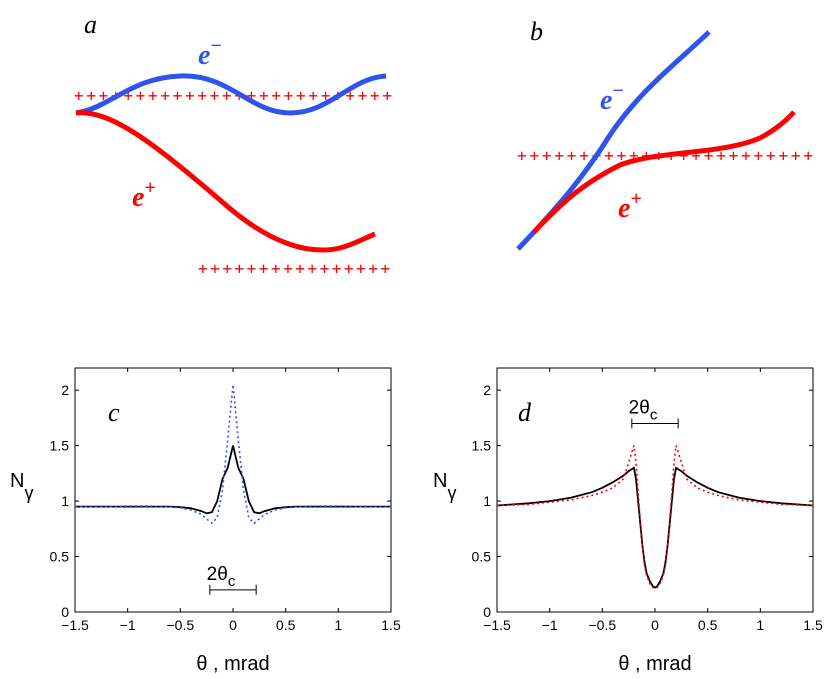 This screenshot has height=679, width=830. Describe the element at coordinates (210, 53) in the screenshot. I see `panel-a-electron-label: e−` at that location.